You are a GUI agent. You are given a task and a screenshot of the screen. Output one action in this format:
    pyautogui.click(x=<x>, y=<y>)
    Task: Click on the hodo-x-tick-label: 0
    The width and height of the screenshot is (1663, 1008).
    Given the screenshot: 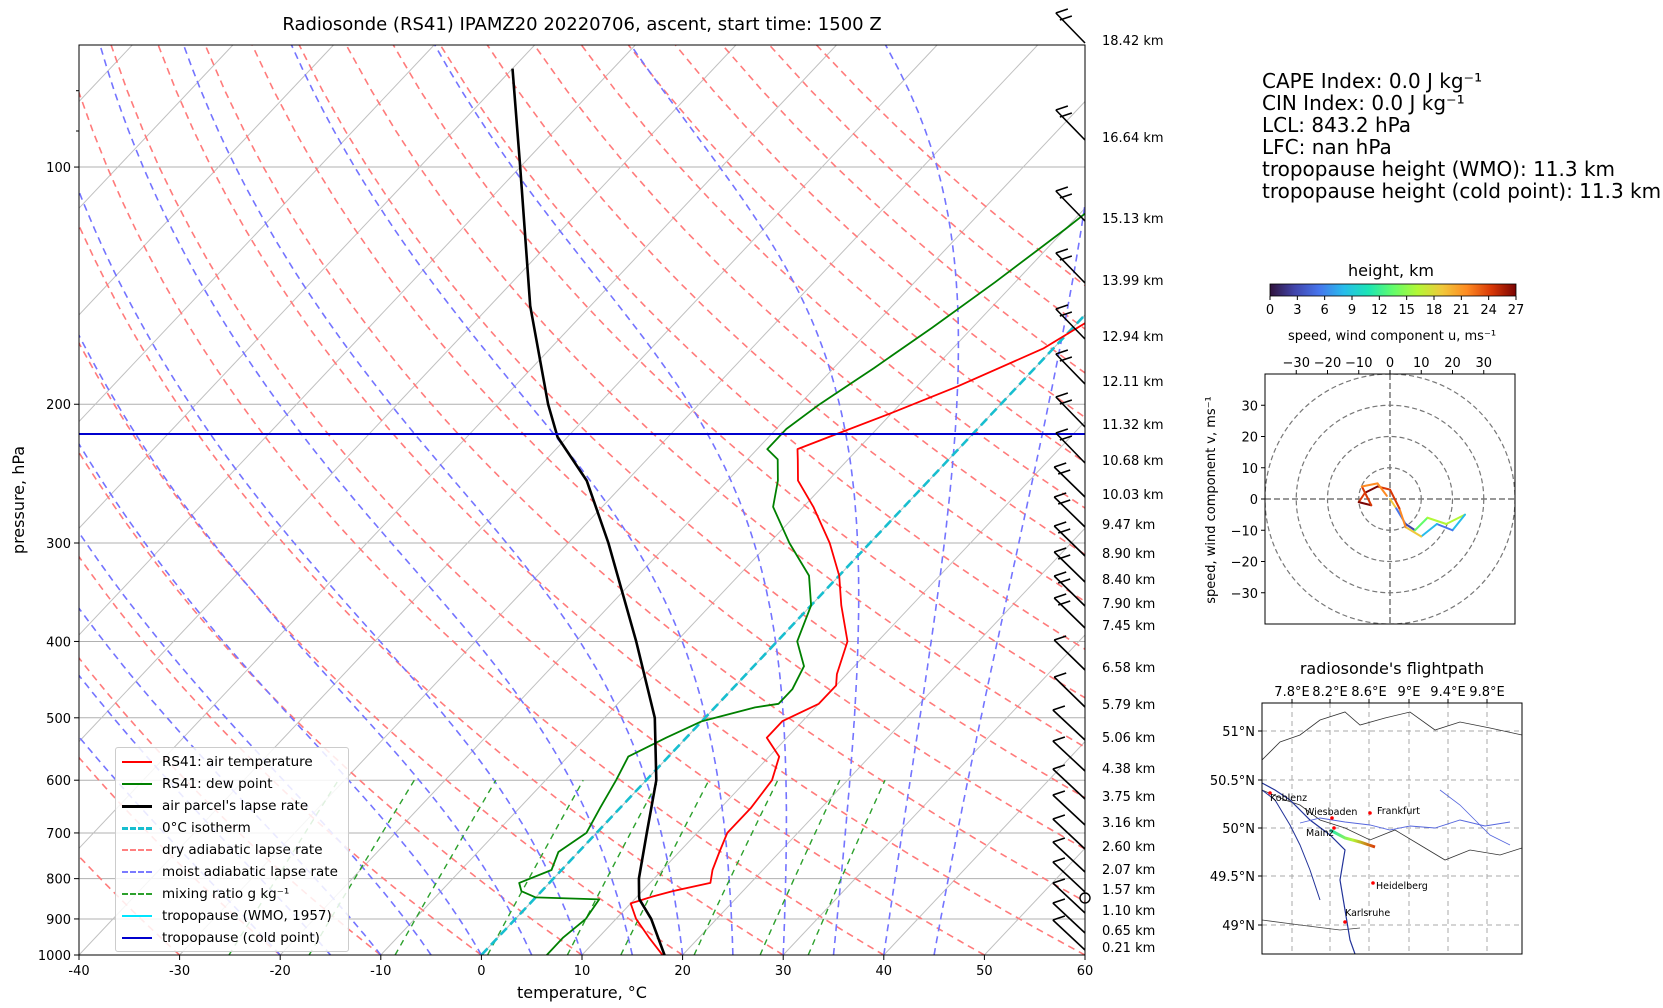 What is the action you would take?
    pyautogui.click(x=1390, y=363)
    